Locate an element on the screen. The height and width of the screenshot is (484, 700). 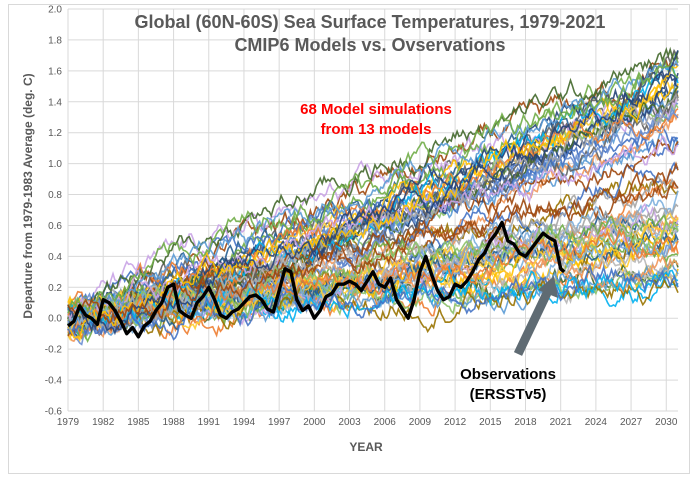
y-tick-label: 2.0 is located at coordinates (55, 10).